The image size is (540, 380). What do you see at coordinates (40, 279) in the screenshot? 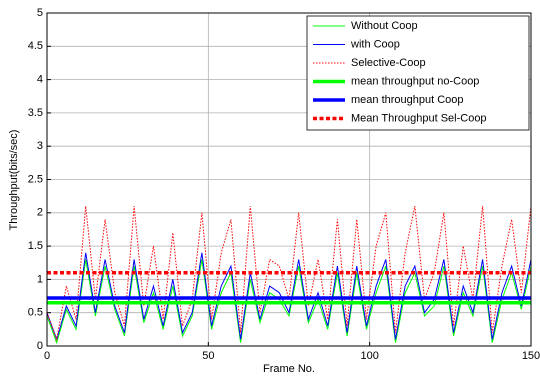
I see `y-tick-label: 1` at bounding box center [40, 279].